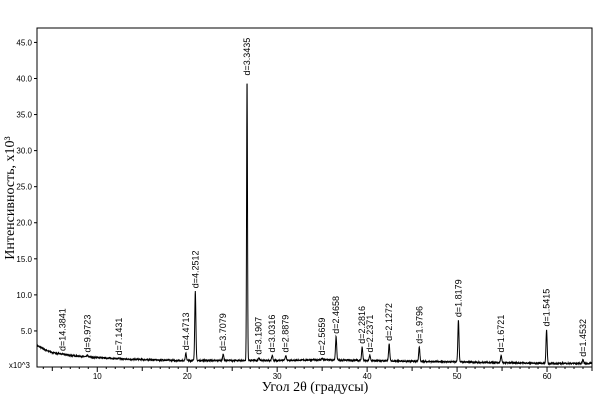  What do you see at coordinates (457, 376) in the screenshot?
I see `x-tick-label: 50` at bounding box center [457, 376].